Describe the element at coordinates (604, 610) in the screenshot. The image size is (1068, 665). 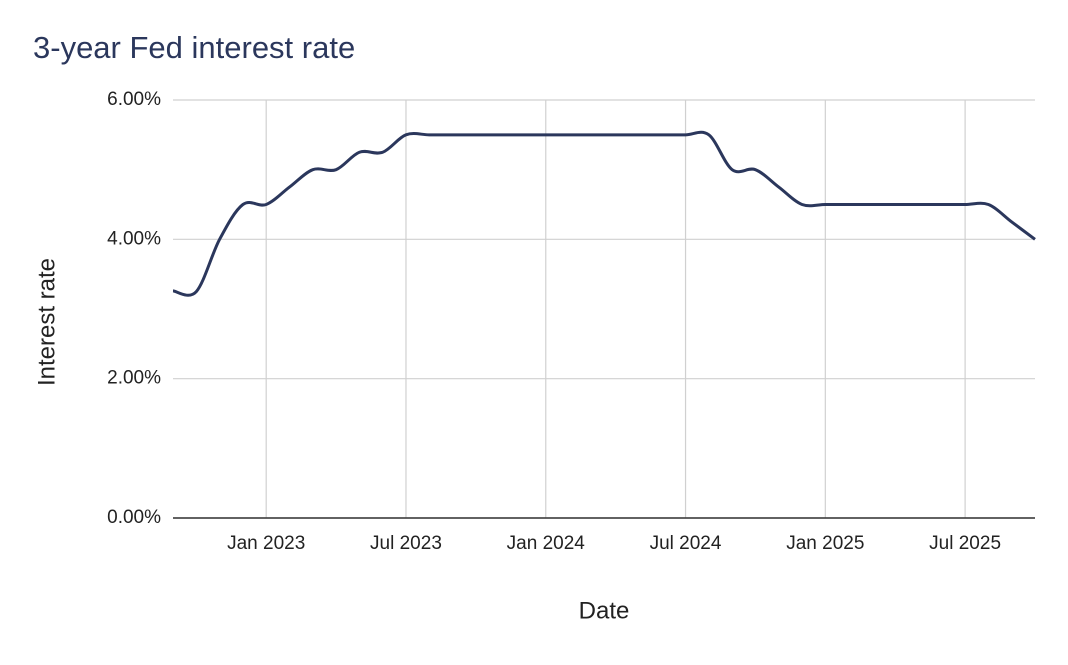
I see `x-axis-title: Date` at that location.